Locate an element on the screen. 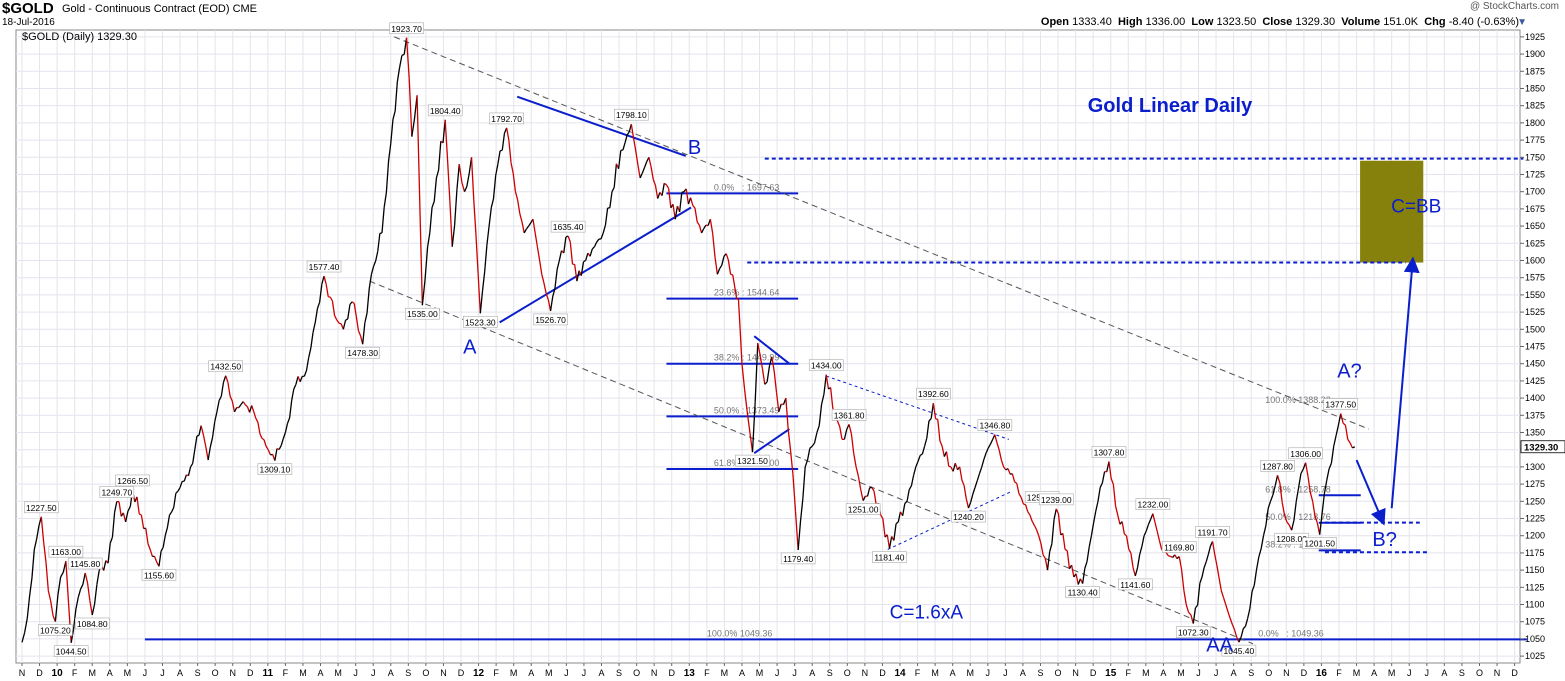  price-label: 1075.20 is located at coordinates (55, 631).